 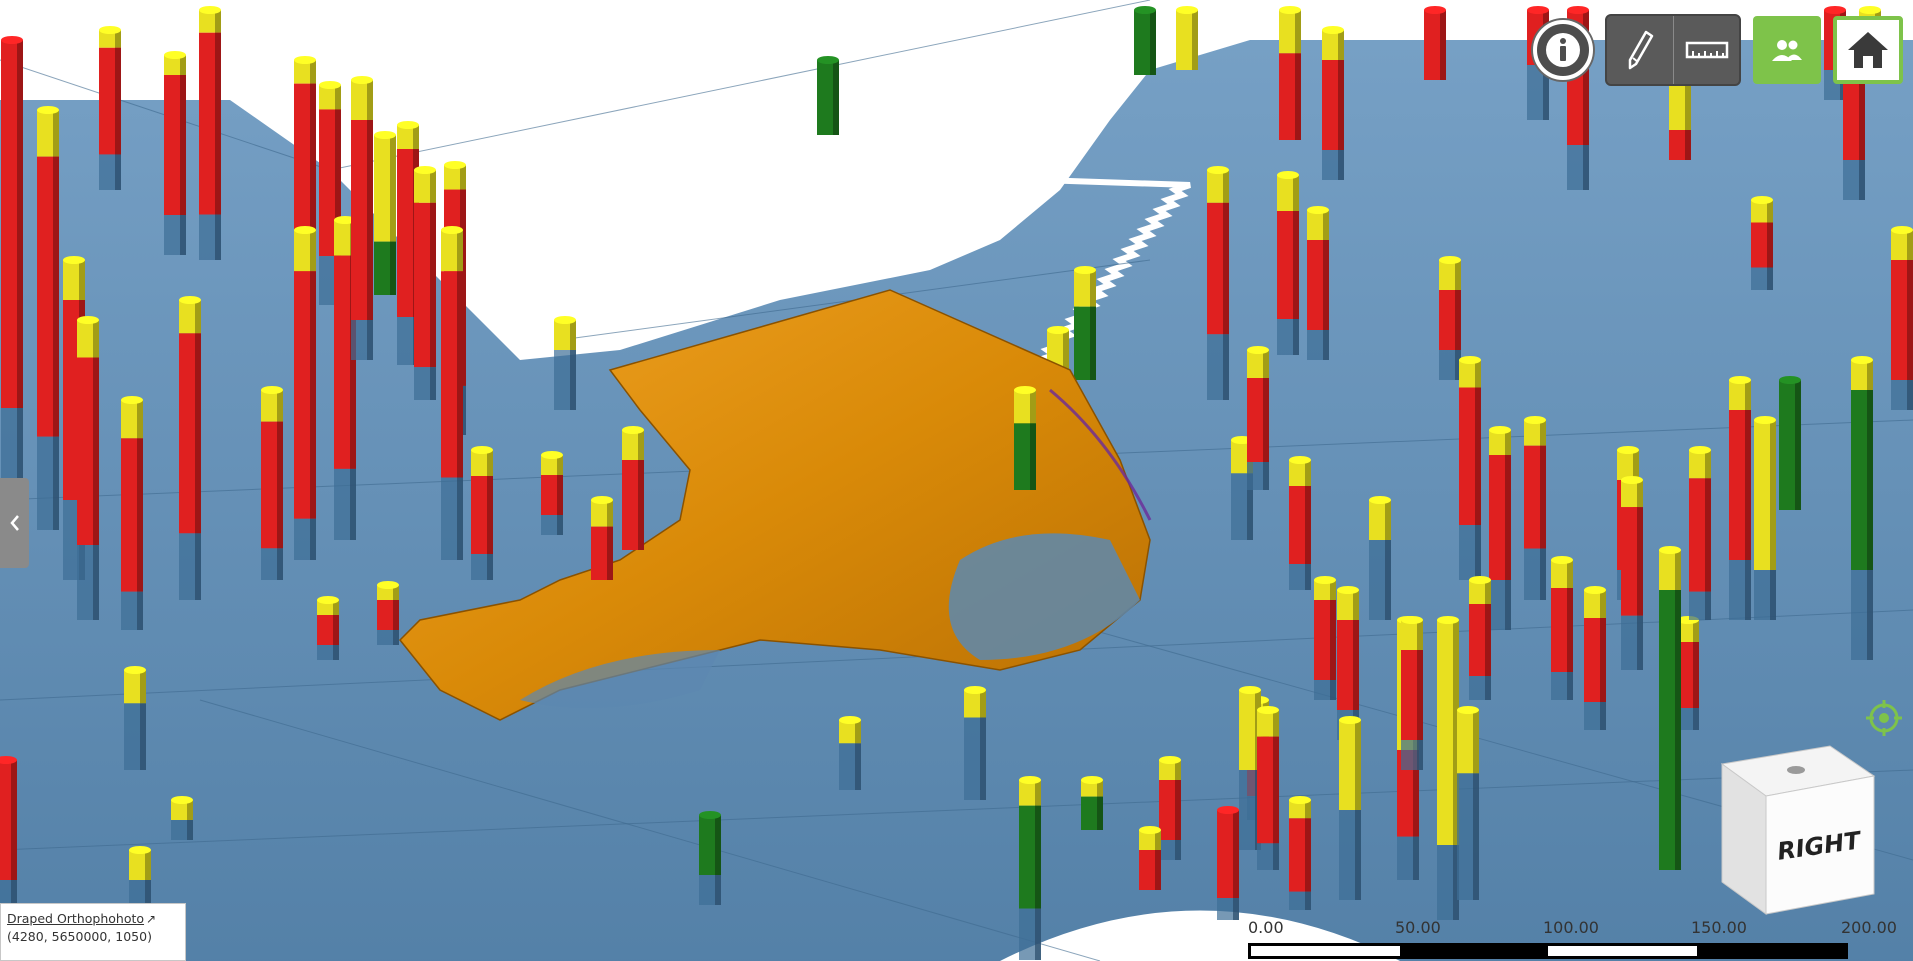 I want to click on navigation-cube: RIGHT, so click(x=1795, y=829).